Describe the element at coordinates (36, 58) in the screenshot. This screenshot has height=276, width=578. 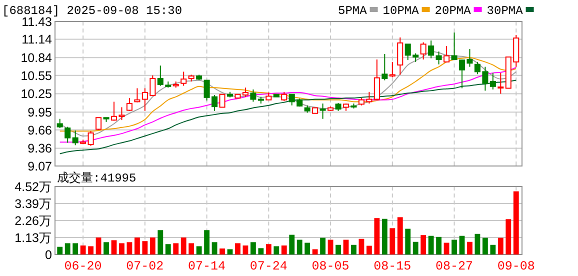
I see `y-tick-label: 10.84` at that location.